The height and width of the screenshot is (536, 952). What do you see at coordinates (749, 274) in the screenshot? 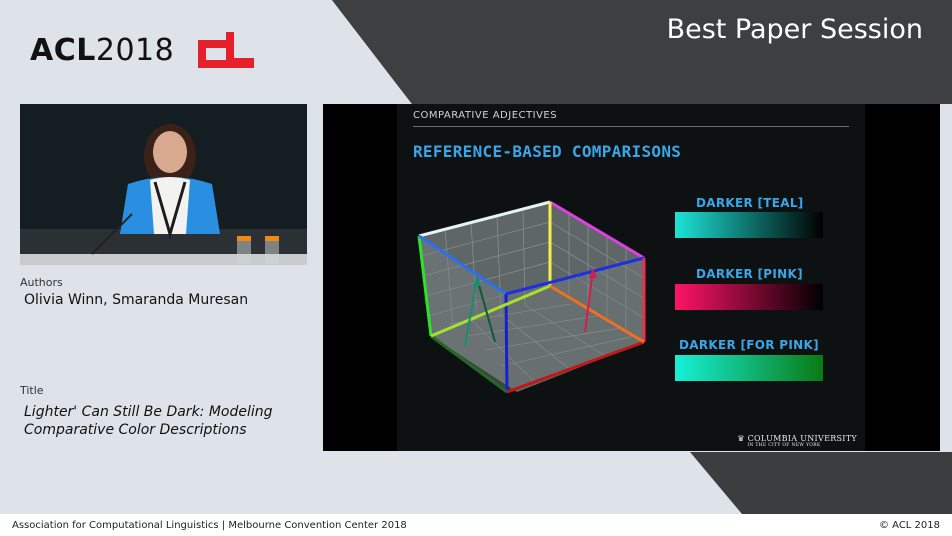
I see `gradient-label-darker-pink: DARKER [PINK]` at bounding box center [749, 274].